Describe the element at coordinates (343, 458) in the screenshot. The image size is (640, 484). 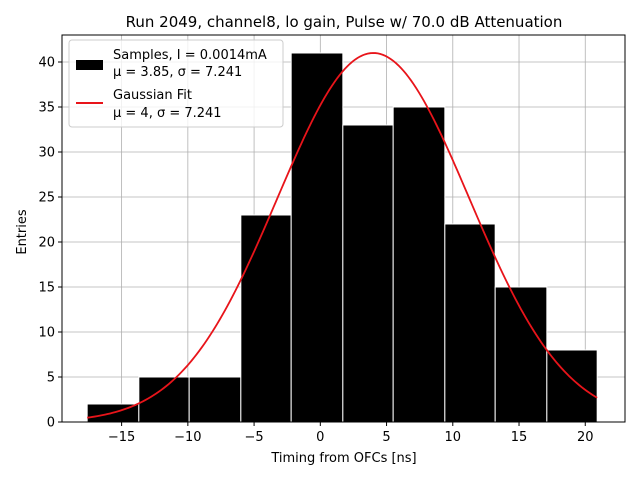
I see `x-axis-title: Timing from OFCs [ns]` at that location.